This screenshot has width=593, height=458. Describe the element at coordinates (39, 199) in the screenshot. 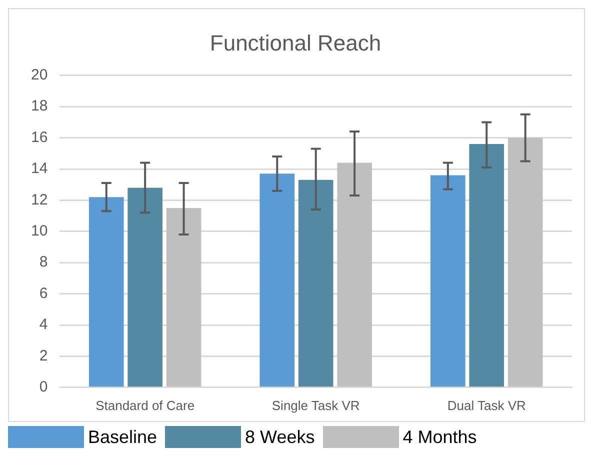

I see `y-tick-label: 12` at that location.